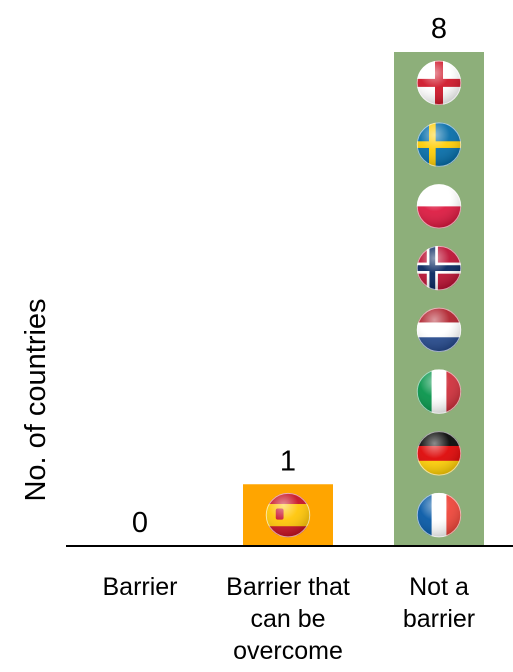  Describe the element at coordinates (288, 515) in the screenshot. I see `spain-flag-icon` at that location.